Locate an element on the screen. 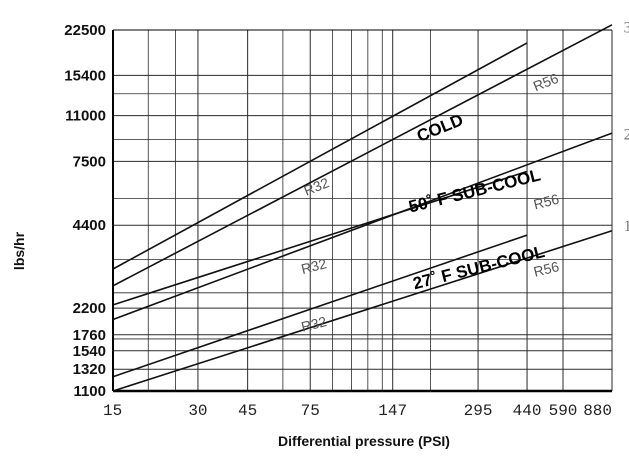 The image size is (629, 459). x-axis-label: Differential pressure (PSI) is located at coordinates (364, 441).